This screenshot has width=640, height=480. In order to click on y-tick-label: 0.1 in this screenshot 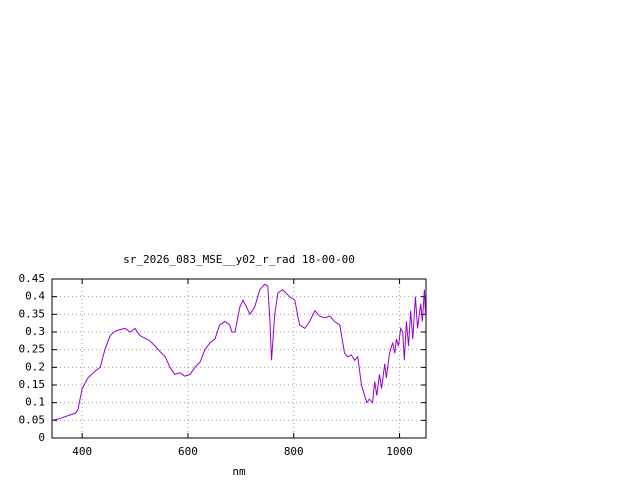, I will do `click(35, 402)`.